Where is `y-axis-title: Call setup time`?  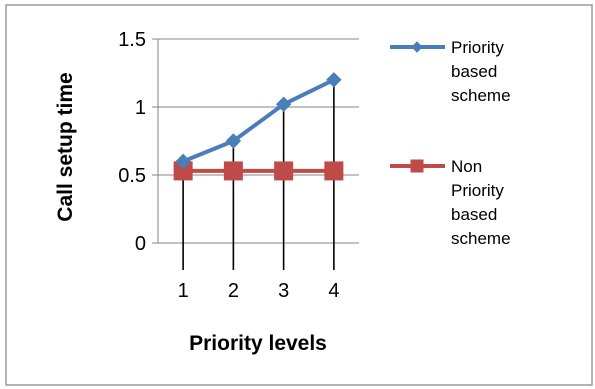 y-axis-title: Call setup time is located at coordinates (65, 146).